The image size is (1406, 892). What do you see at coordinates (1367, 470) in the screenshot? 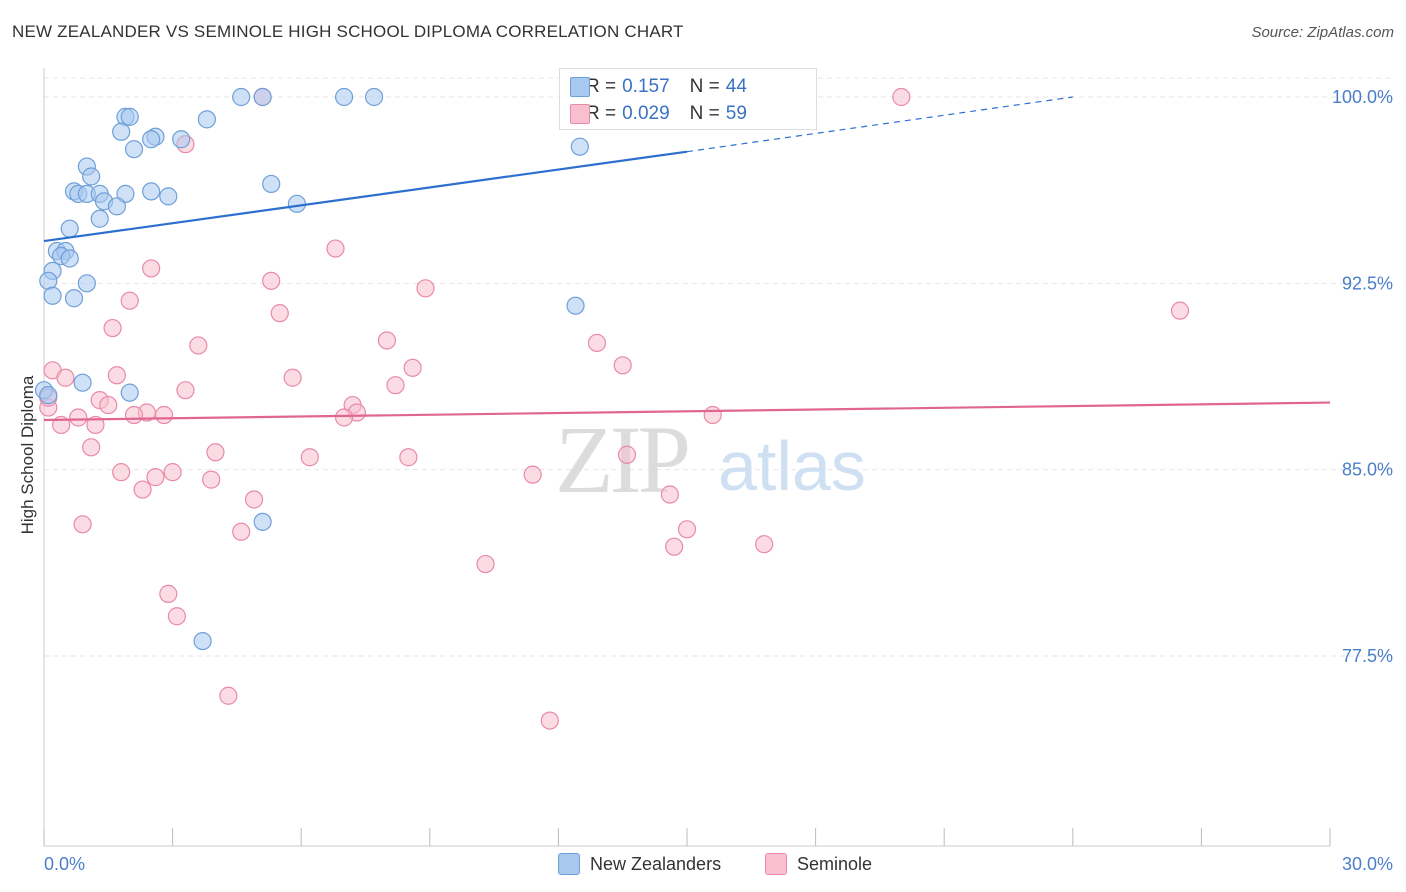
I see `y-tick-label: 85.0%` at bounding box center [1367, 470].